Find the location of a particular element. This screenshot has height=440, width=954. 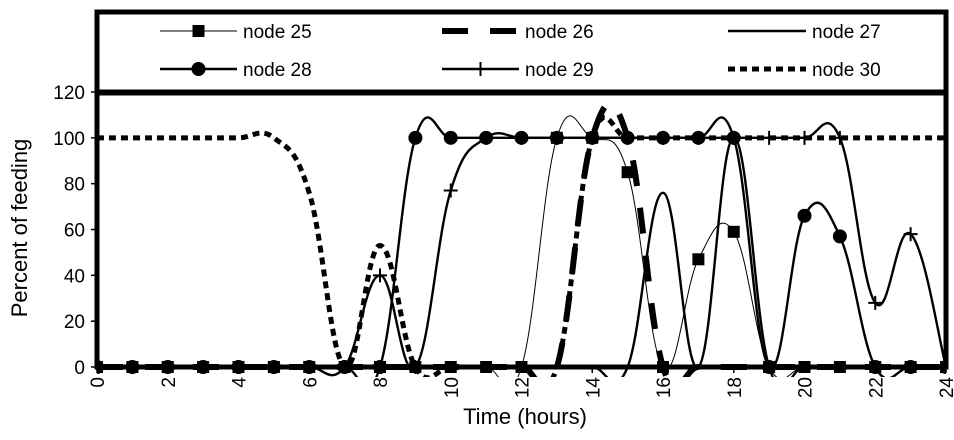

legend-label: node 29 is located at coordinates (559, 70).